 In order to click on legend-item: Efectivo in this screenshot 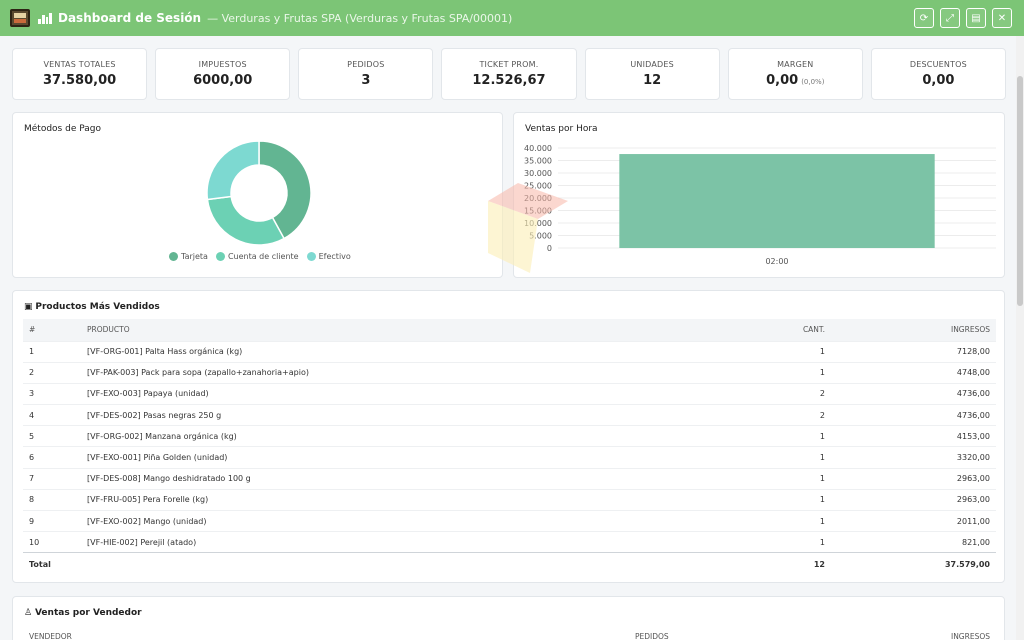, I will do `click(328, 256)`.